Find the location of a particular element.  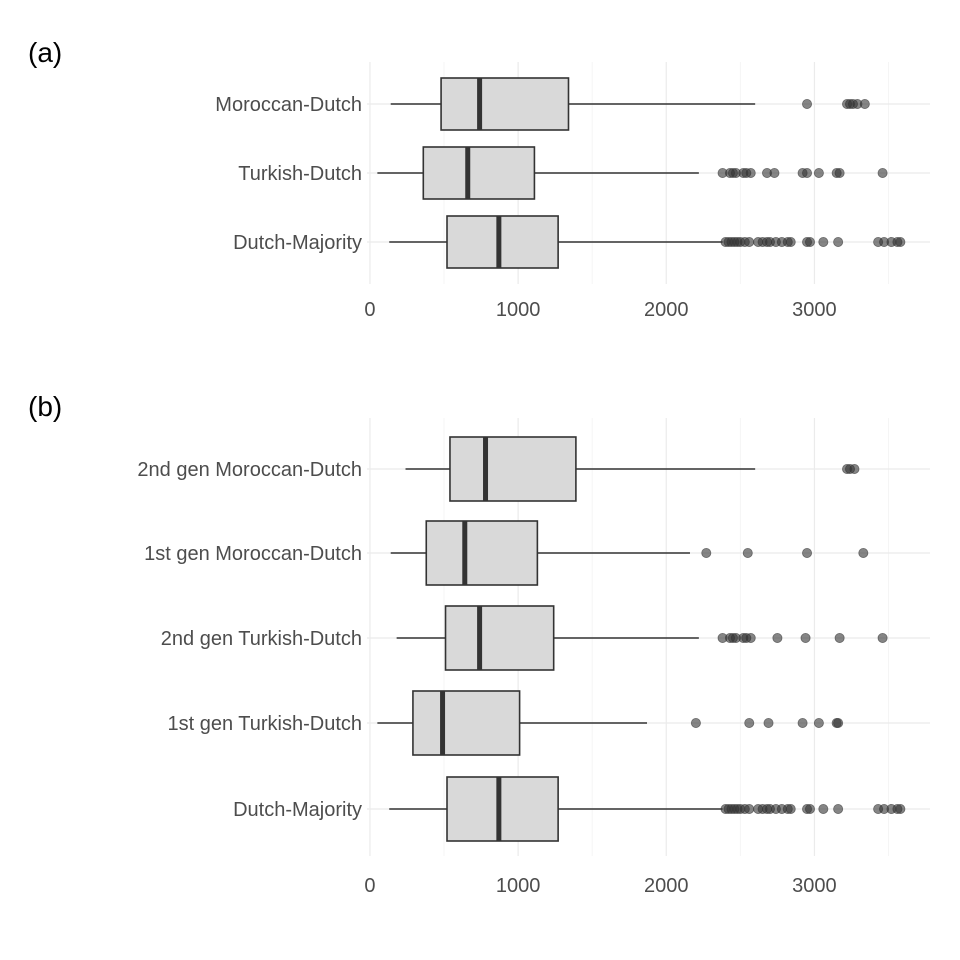

box-moroccan-dutch: Moroccan-Dutch is located at coordinates (542, 104).